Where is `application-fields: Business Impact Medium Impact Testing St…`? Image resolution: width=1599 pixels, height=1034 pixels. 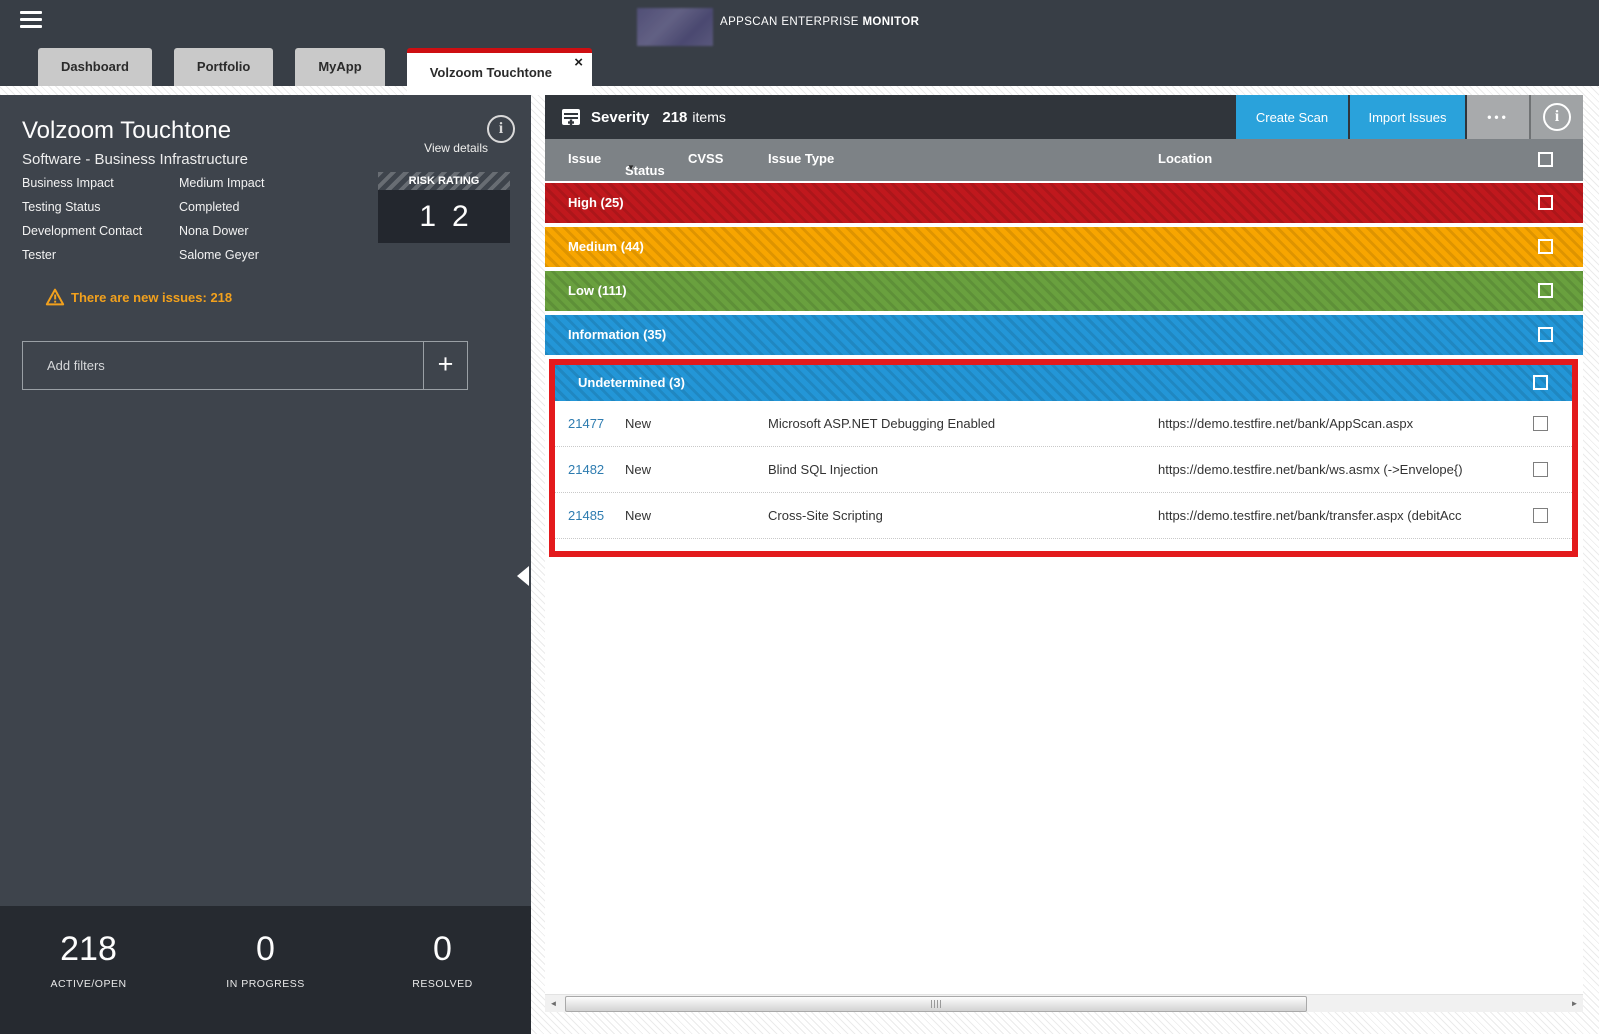 application-fields: Business Impact Medium Impact Testing St… is located at coordinates (143, 224).